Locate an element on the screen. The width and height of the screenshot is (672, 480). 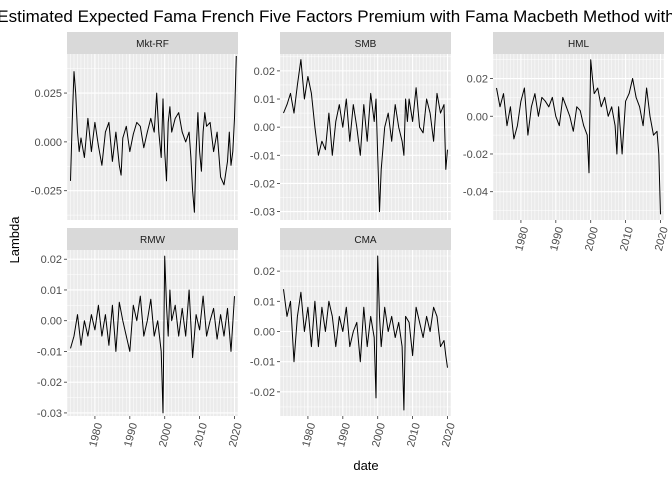
strip-label: SMB is located at coordinates (366, 44).